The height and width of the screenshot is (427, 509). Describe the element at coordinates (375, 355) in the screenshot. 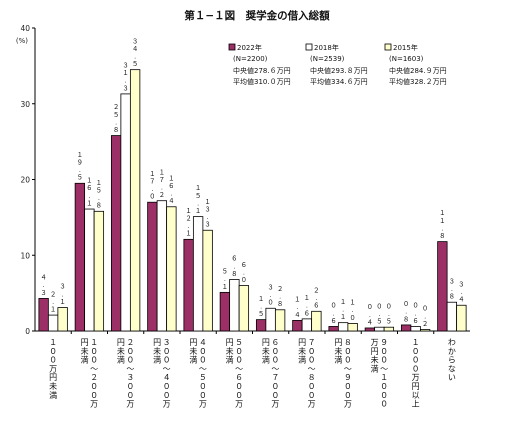

I see `category-label: 万円未満` at that location.